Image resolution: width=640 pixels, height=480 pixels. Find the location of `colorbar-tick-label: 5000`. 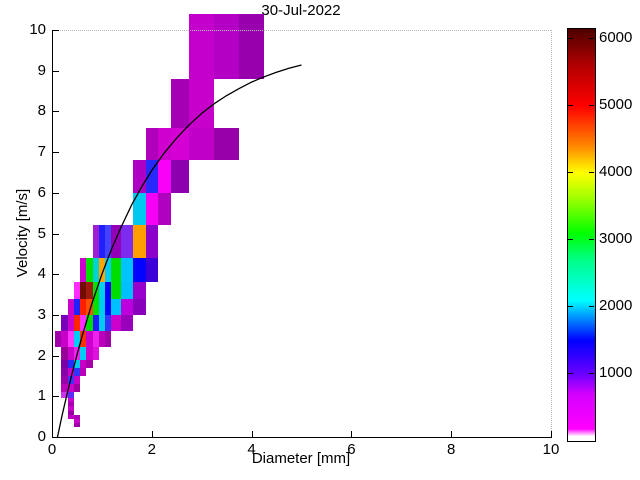

colorbar-tick-label: 5000 is located at coordinates (616, 105).